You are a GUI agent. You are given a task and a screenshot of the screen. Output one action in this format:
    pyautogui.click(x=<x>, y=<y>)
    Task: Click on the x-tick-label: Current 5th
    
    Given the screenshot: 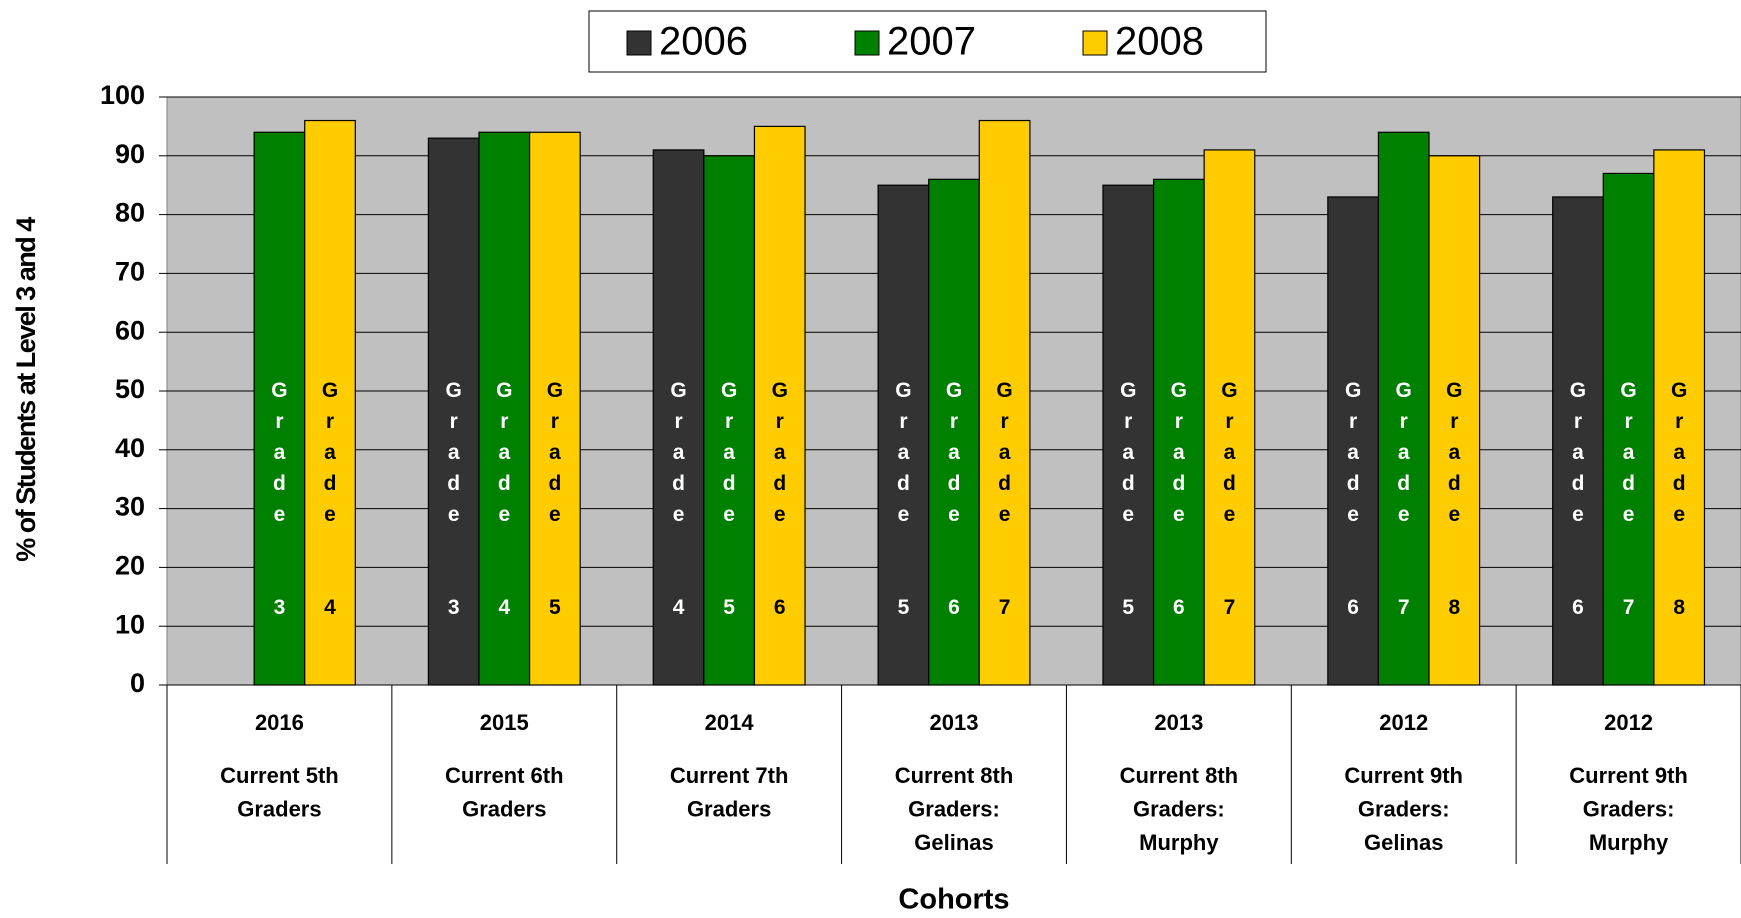 What is the action you would take?
    pyautogui.click(x=279, y=775)
    